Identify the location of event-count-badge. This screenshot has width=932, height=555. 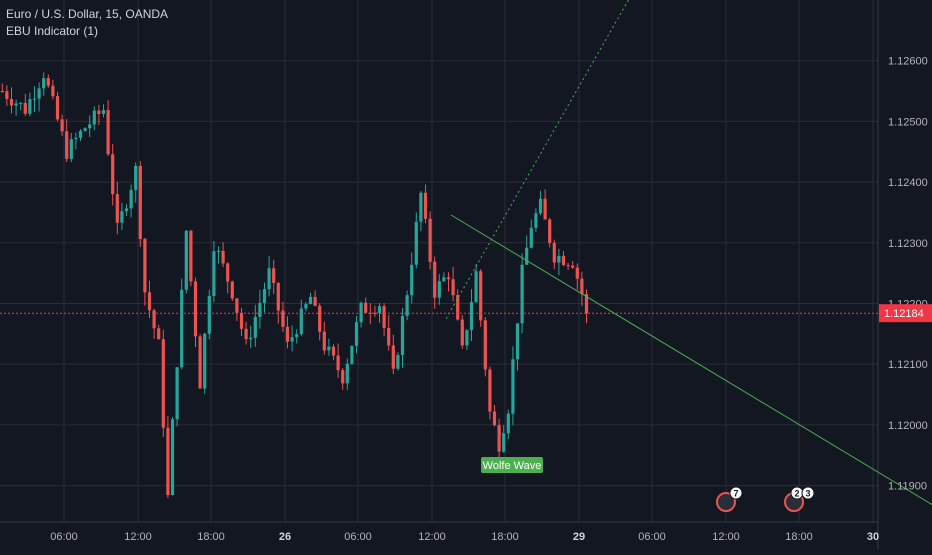
(736, 493).